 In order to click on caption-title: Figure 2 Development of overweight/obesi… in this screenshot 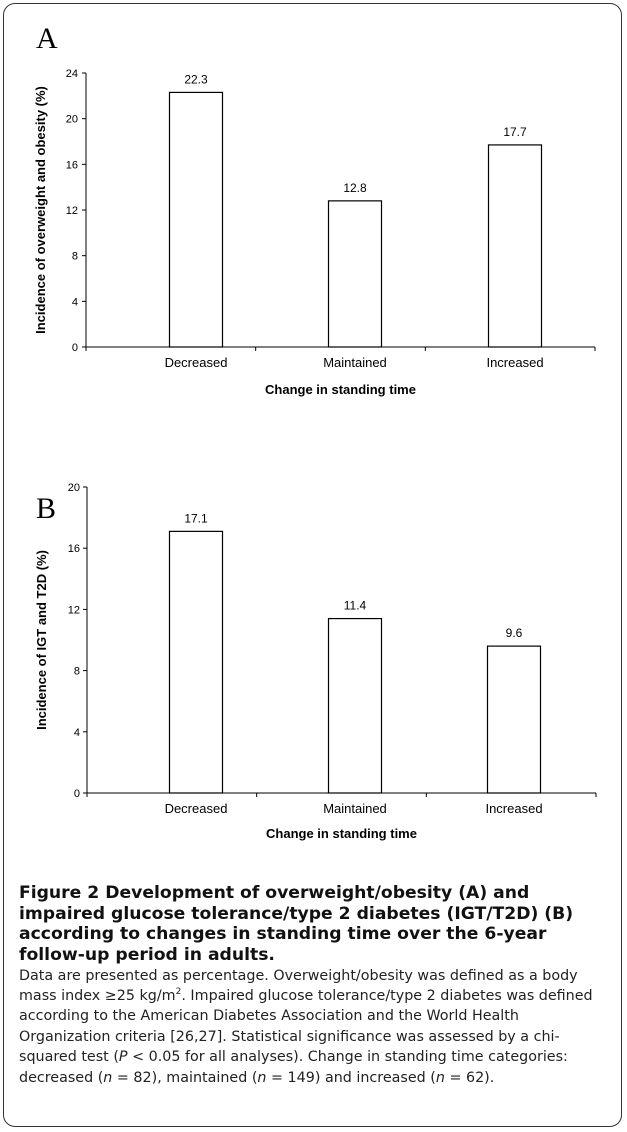, I will do `click(296, 924)`.